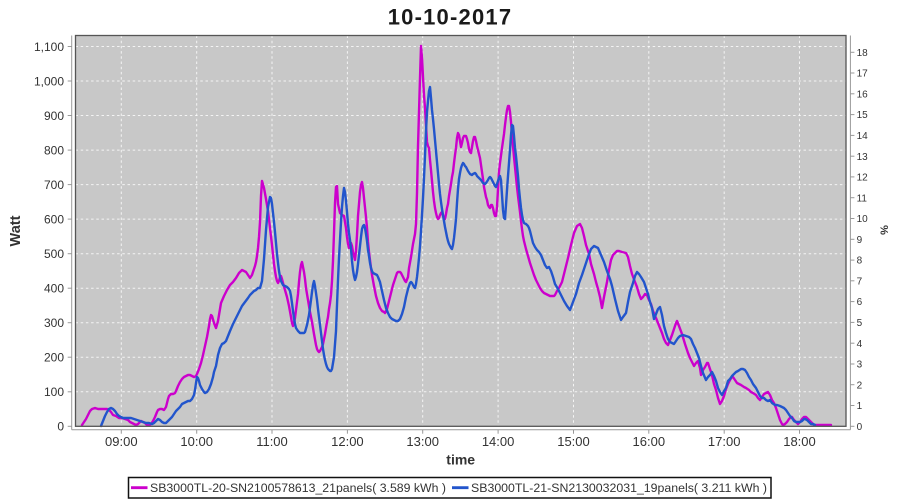  What do you see at coordinates (863, 178) in the screenshot?
I see `svg-text: 12` at bounding box center [863, 178].